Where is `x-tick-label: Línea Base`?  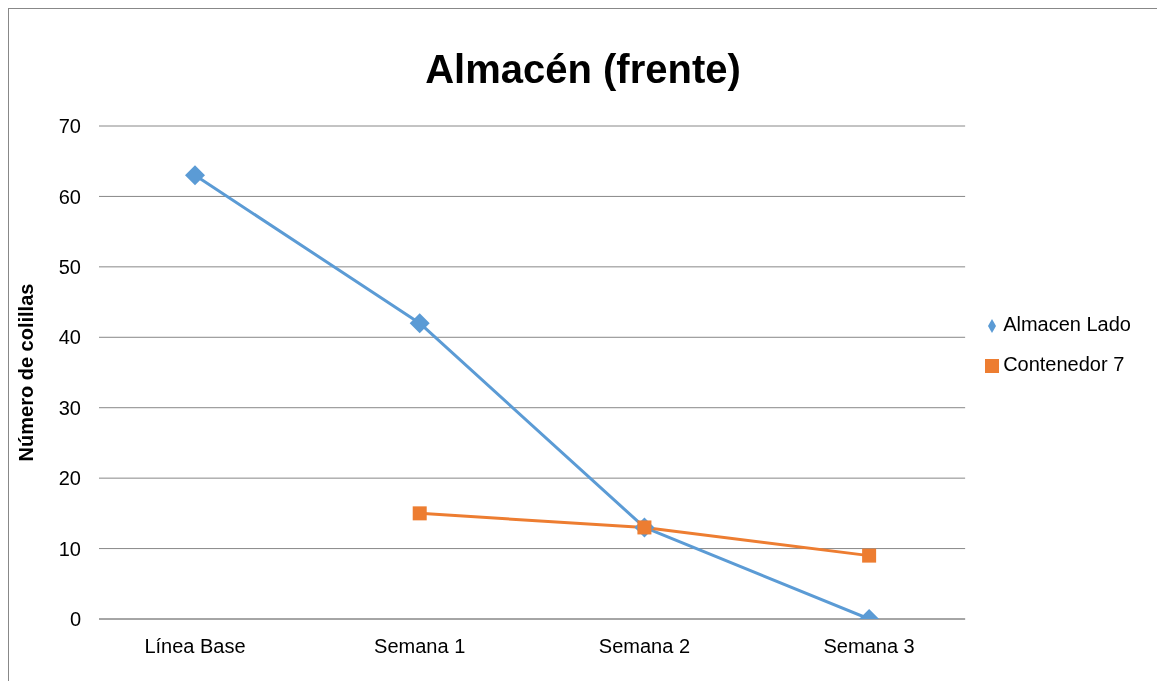
x-tick-label: Línea Base is located at coordinates (195, 646).